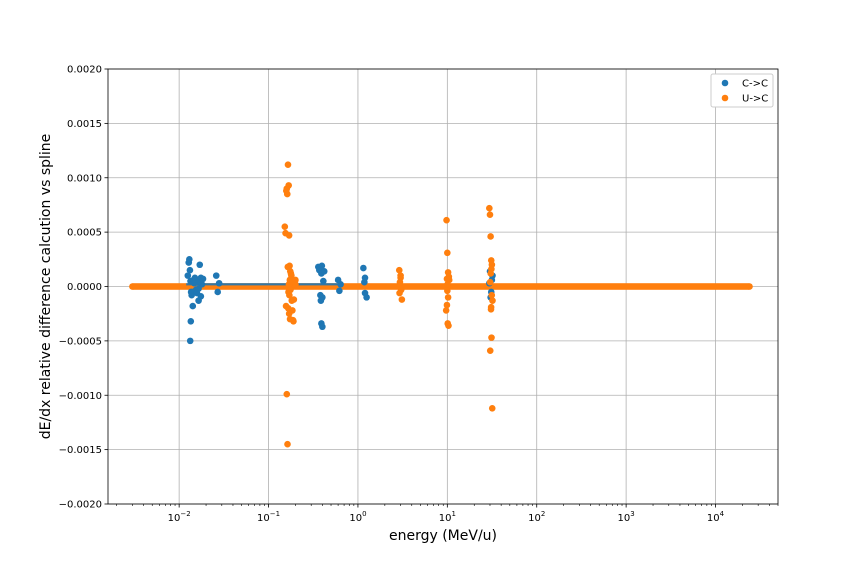 The height and width of the screenshot is (576, 864). I want to click on y-tick-label: −0.0010, so click(80, 396).